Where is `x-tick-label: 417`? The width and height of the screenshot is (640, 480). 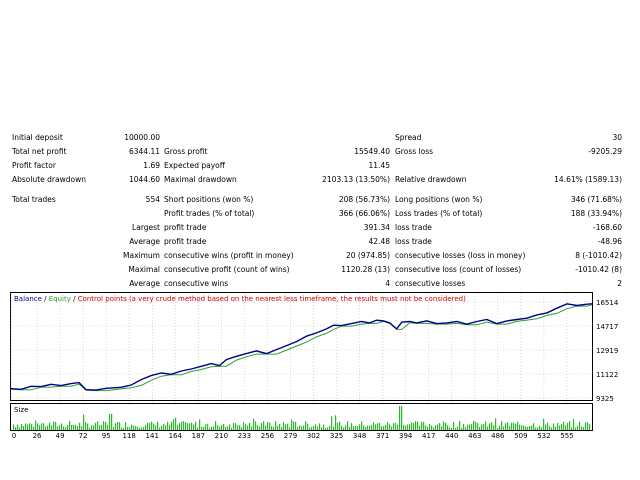
x-tick-label: 417 is located at coordinates (428, 436).